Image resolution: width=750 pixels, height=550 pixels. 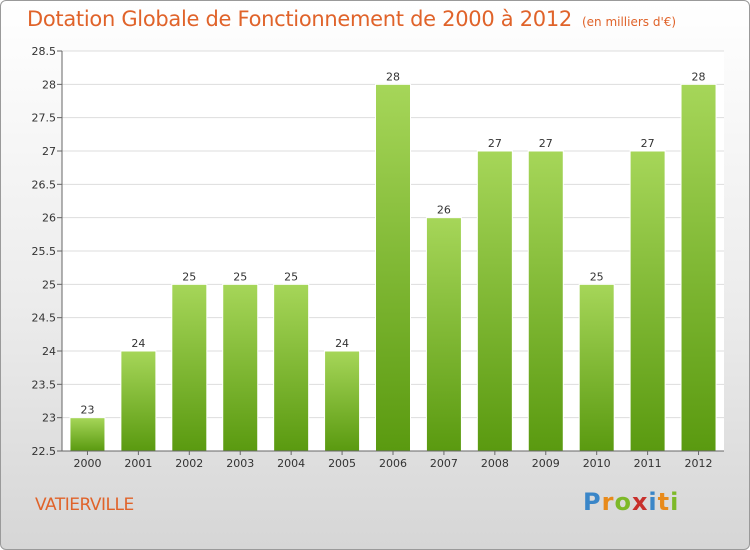 I want to click on bar-2004, so click(x=291, y=367).